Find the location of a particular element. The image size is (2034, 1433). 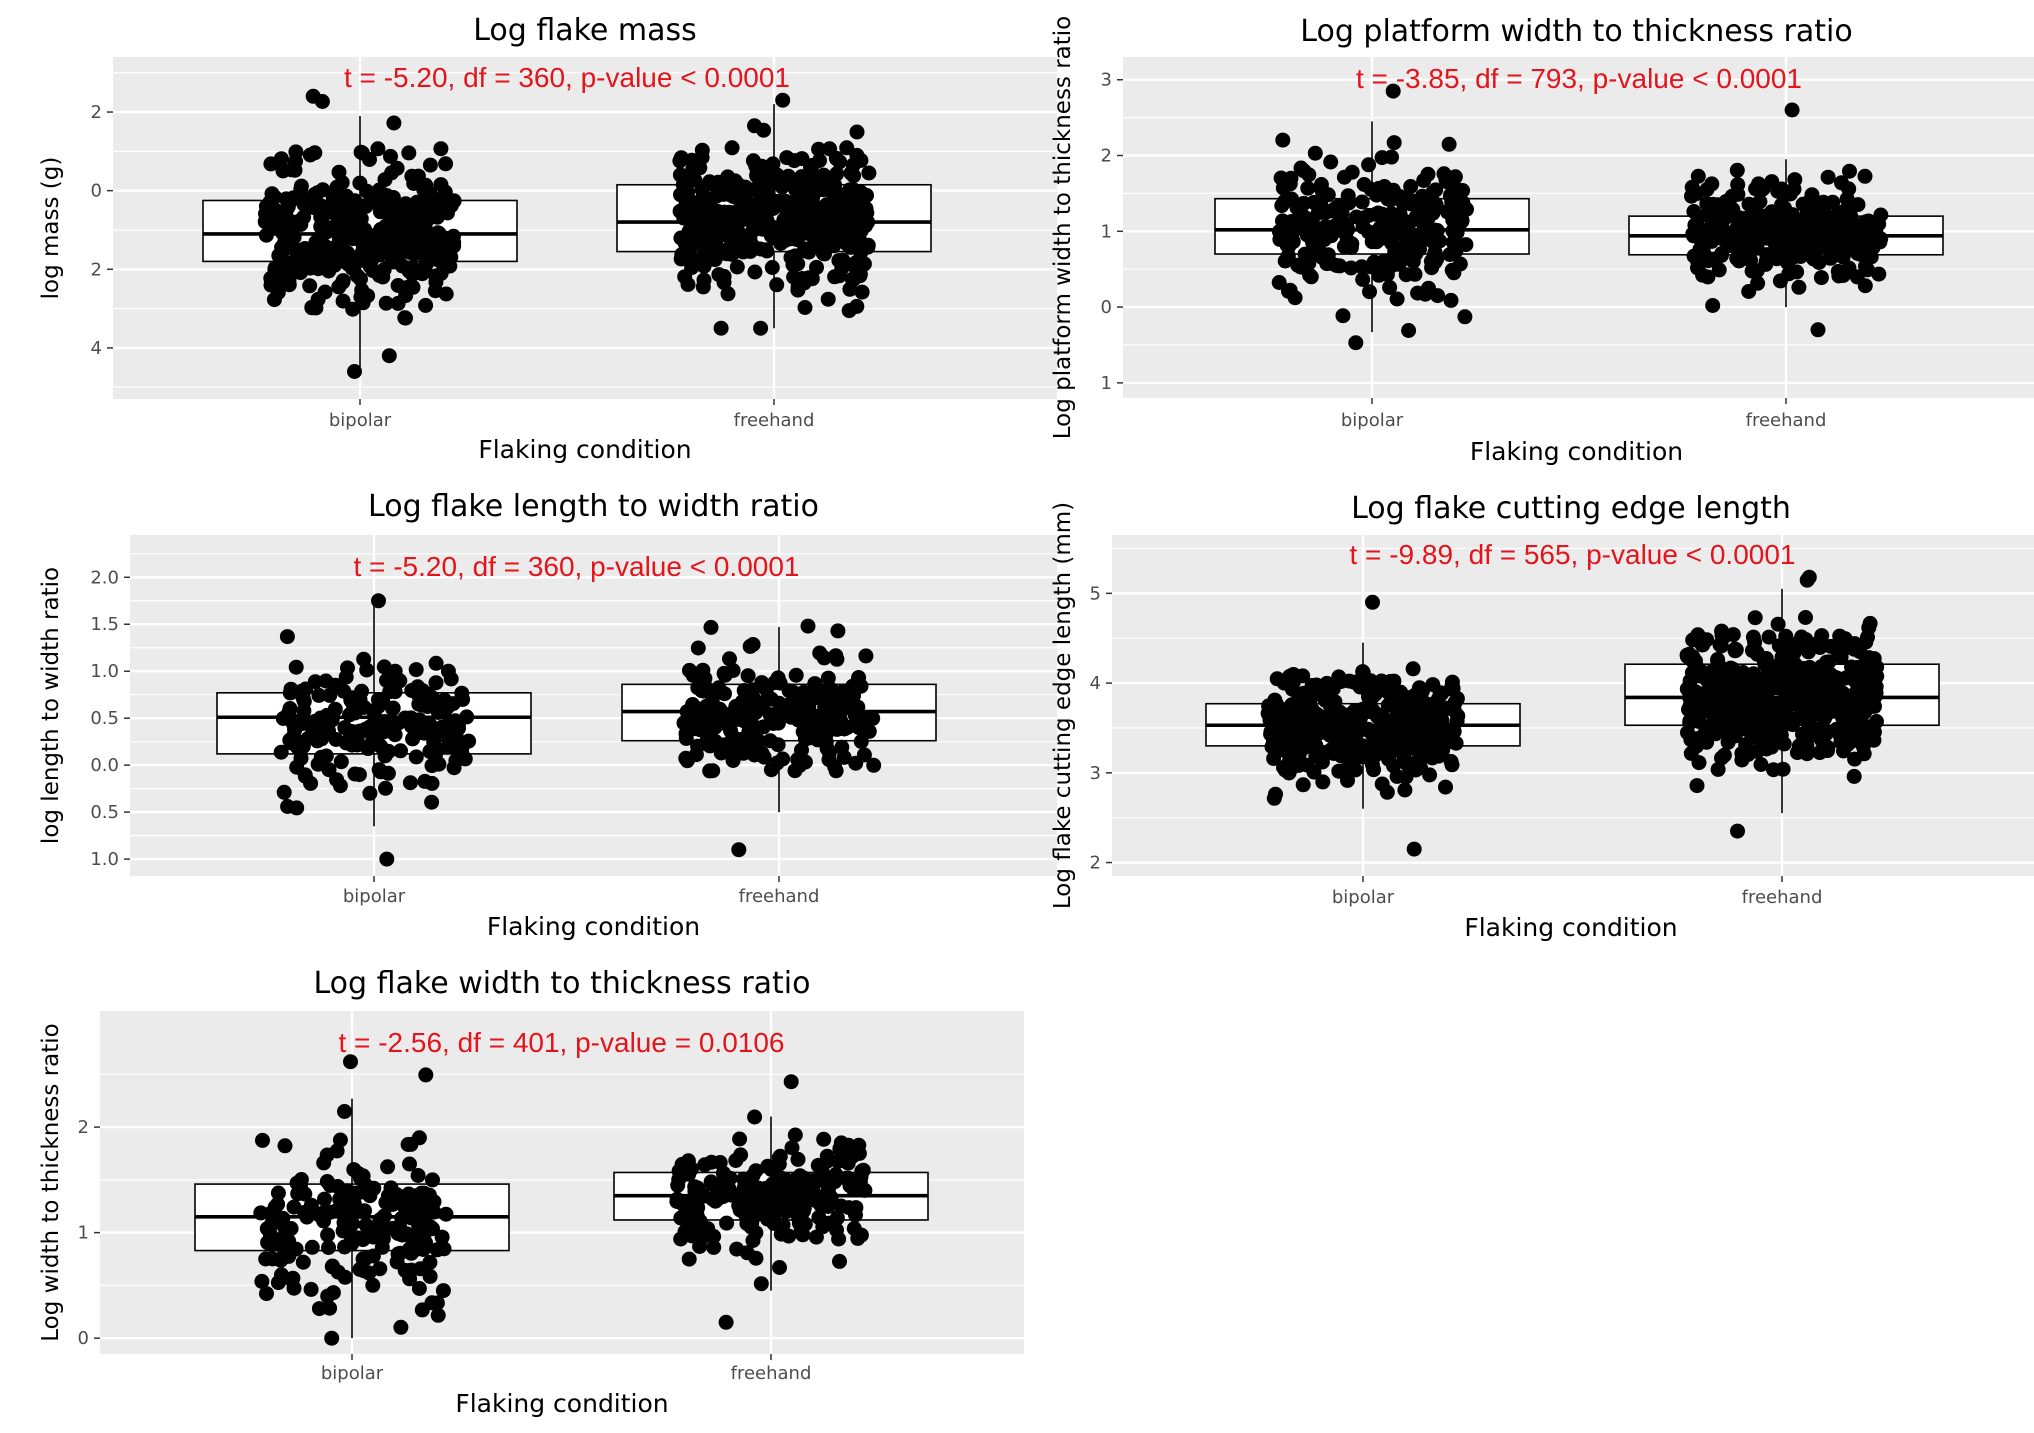

y-tick-label: 0 is located at coordinates (1106, 307).